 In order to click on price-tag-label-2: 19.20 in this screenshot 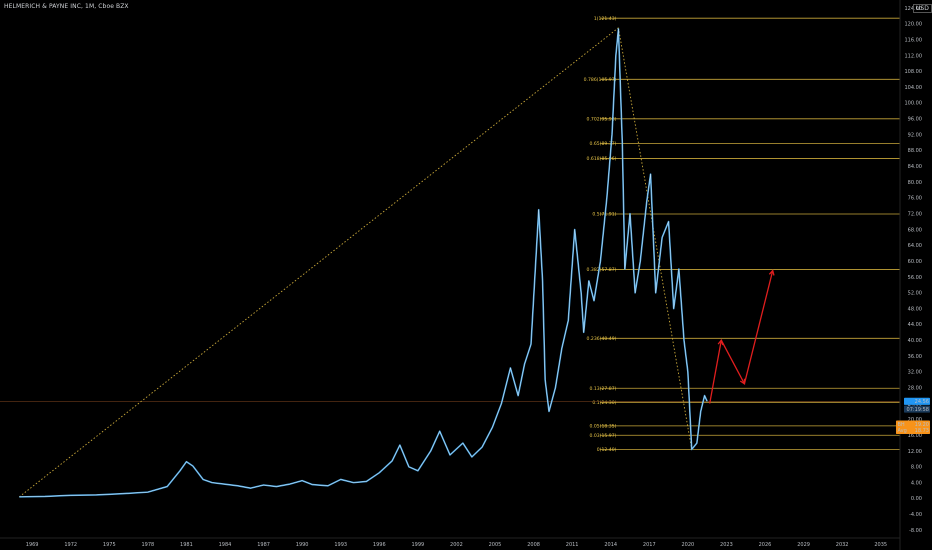, I will do `click(922, 425)`.